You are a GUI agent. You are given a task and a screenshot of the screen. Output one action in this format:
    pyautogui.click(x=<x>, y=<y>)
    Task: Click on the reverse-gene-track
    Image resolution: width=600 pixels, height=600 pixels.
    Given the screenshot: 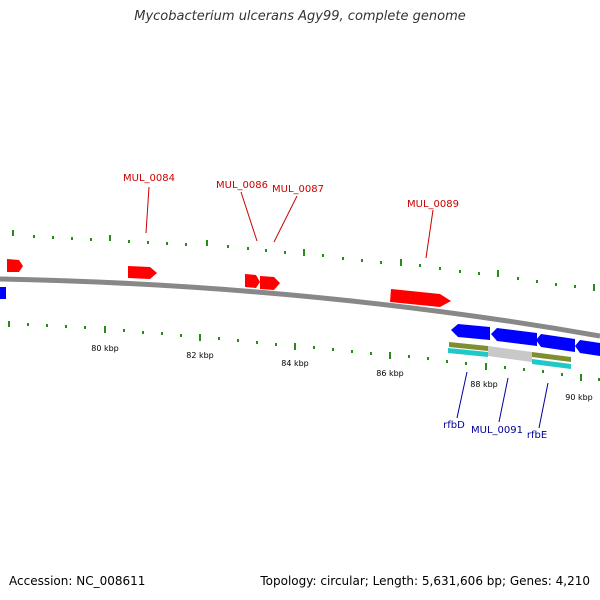 What is the action you would take?
    pyautogui.click(x=300, y=321)
    